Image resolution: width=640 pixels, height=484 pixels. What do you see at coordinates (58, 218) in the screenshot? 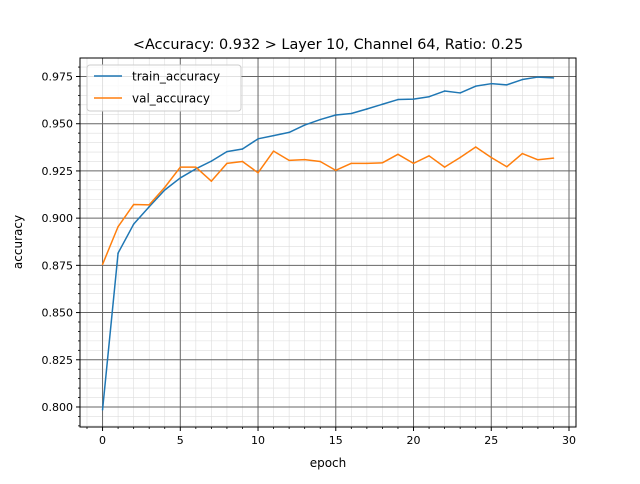
I see `y-tick-label: 0.900` at bounding box center [58, 218].